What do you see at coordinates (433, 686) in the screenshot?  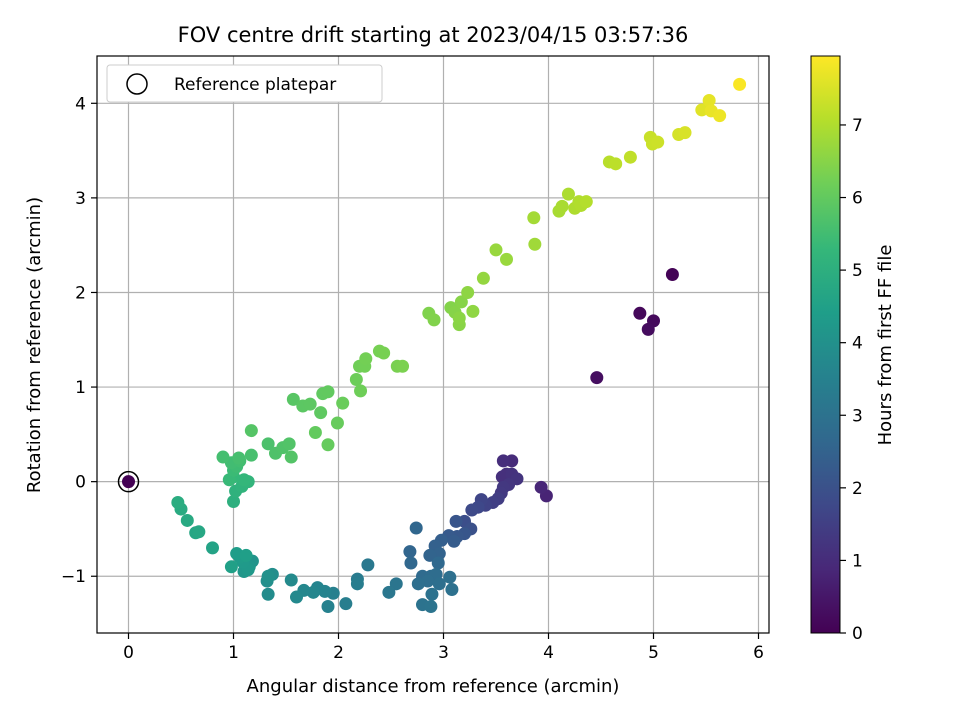 I see `x-axis-label: Angular distance from reference (arcmin)` at bounding box center [433, 686].